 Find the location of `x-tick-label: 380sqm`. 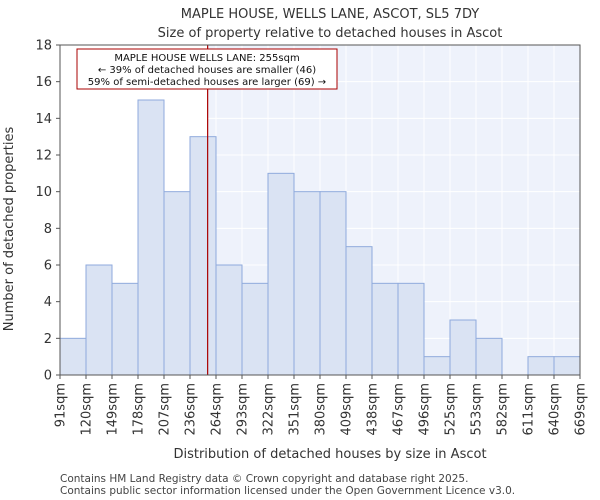

x-tick-label: 380sqm is located at coordinates (321, 409).